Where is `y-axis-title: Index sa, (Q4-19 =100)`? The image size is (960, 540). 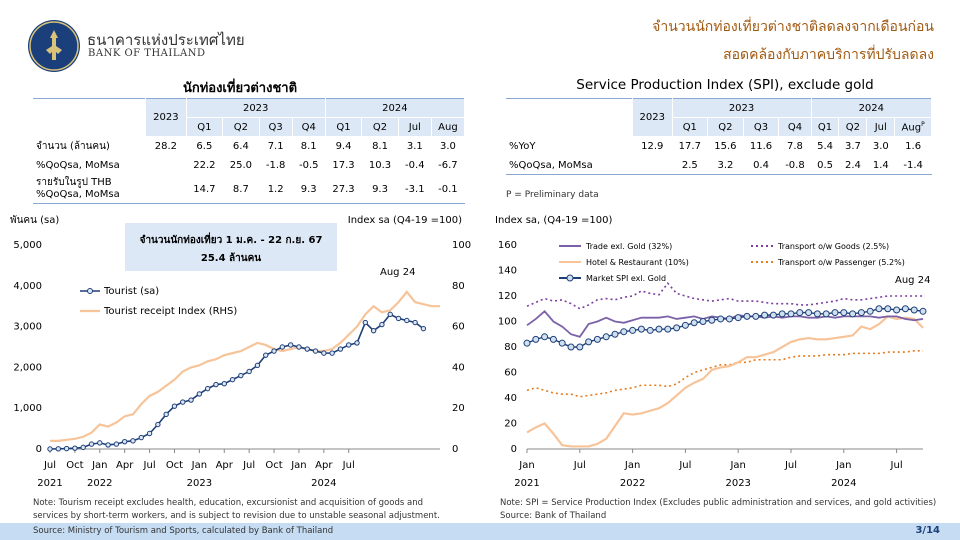
y-axis-title: Index sa, (Q4-19 =100) is located at coordinates (554, 220).